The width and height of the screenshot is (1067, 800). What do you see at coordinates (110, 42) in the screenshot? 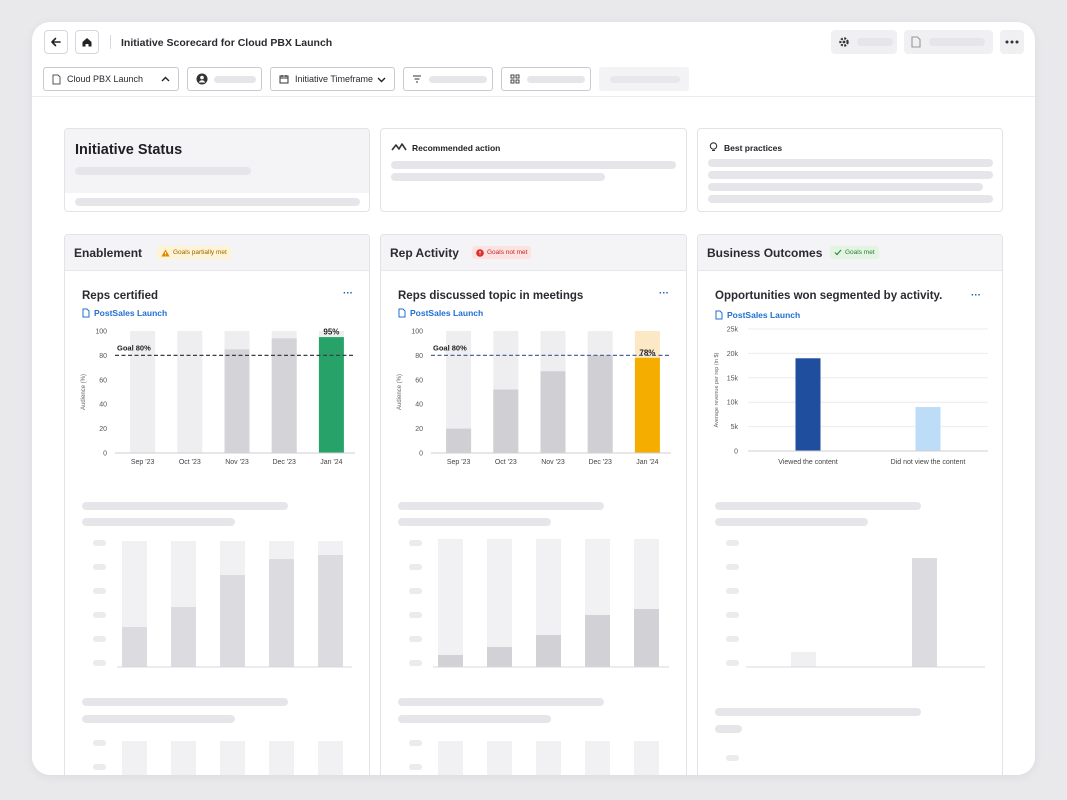
I see `header-divider` at bounding box center [110, 42].